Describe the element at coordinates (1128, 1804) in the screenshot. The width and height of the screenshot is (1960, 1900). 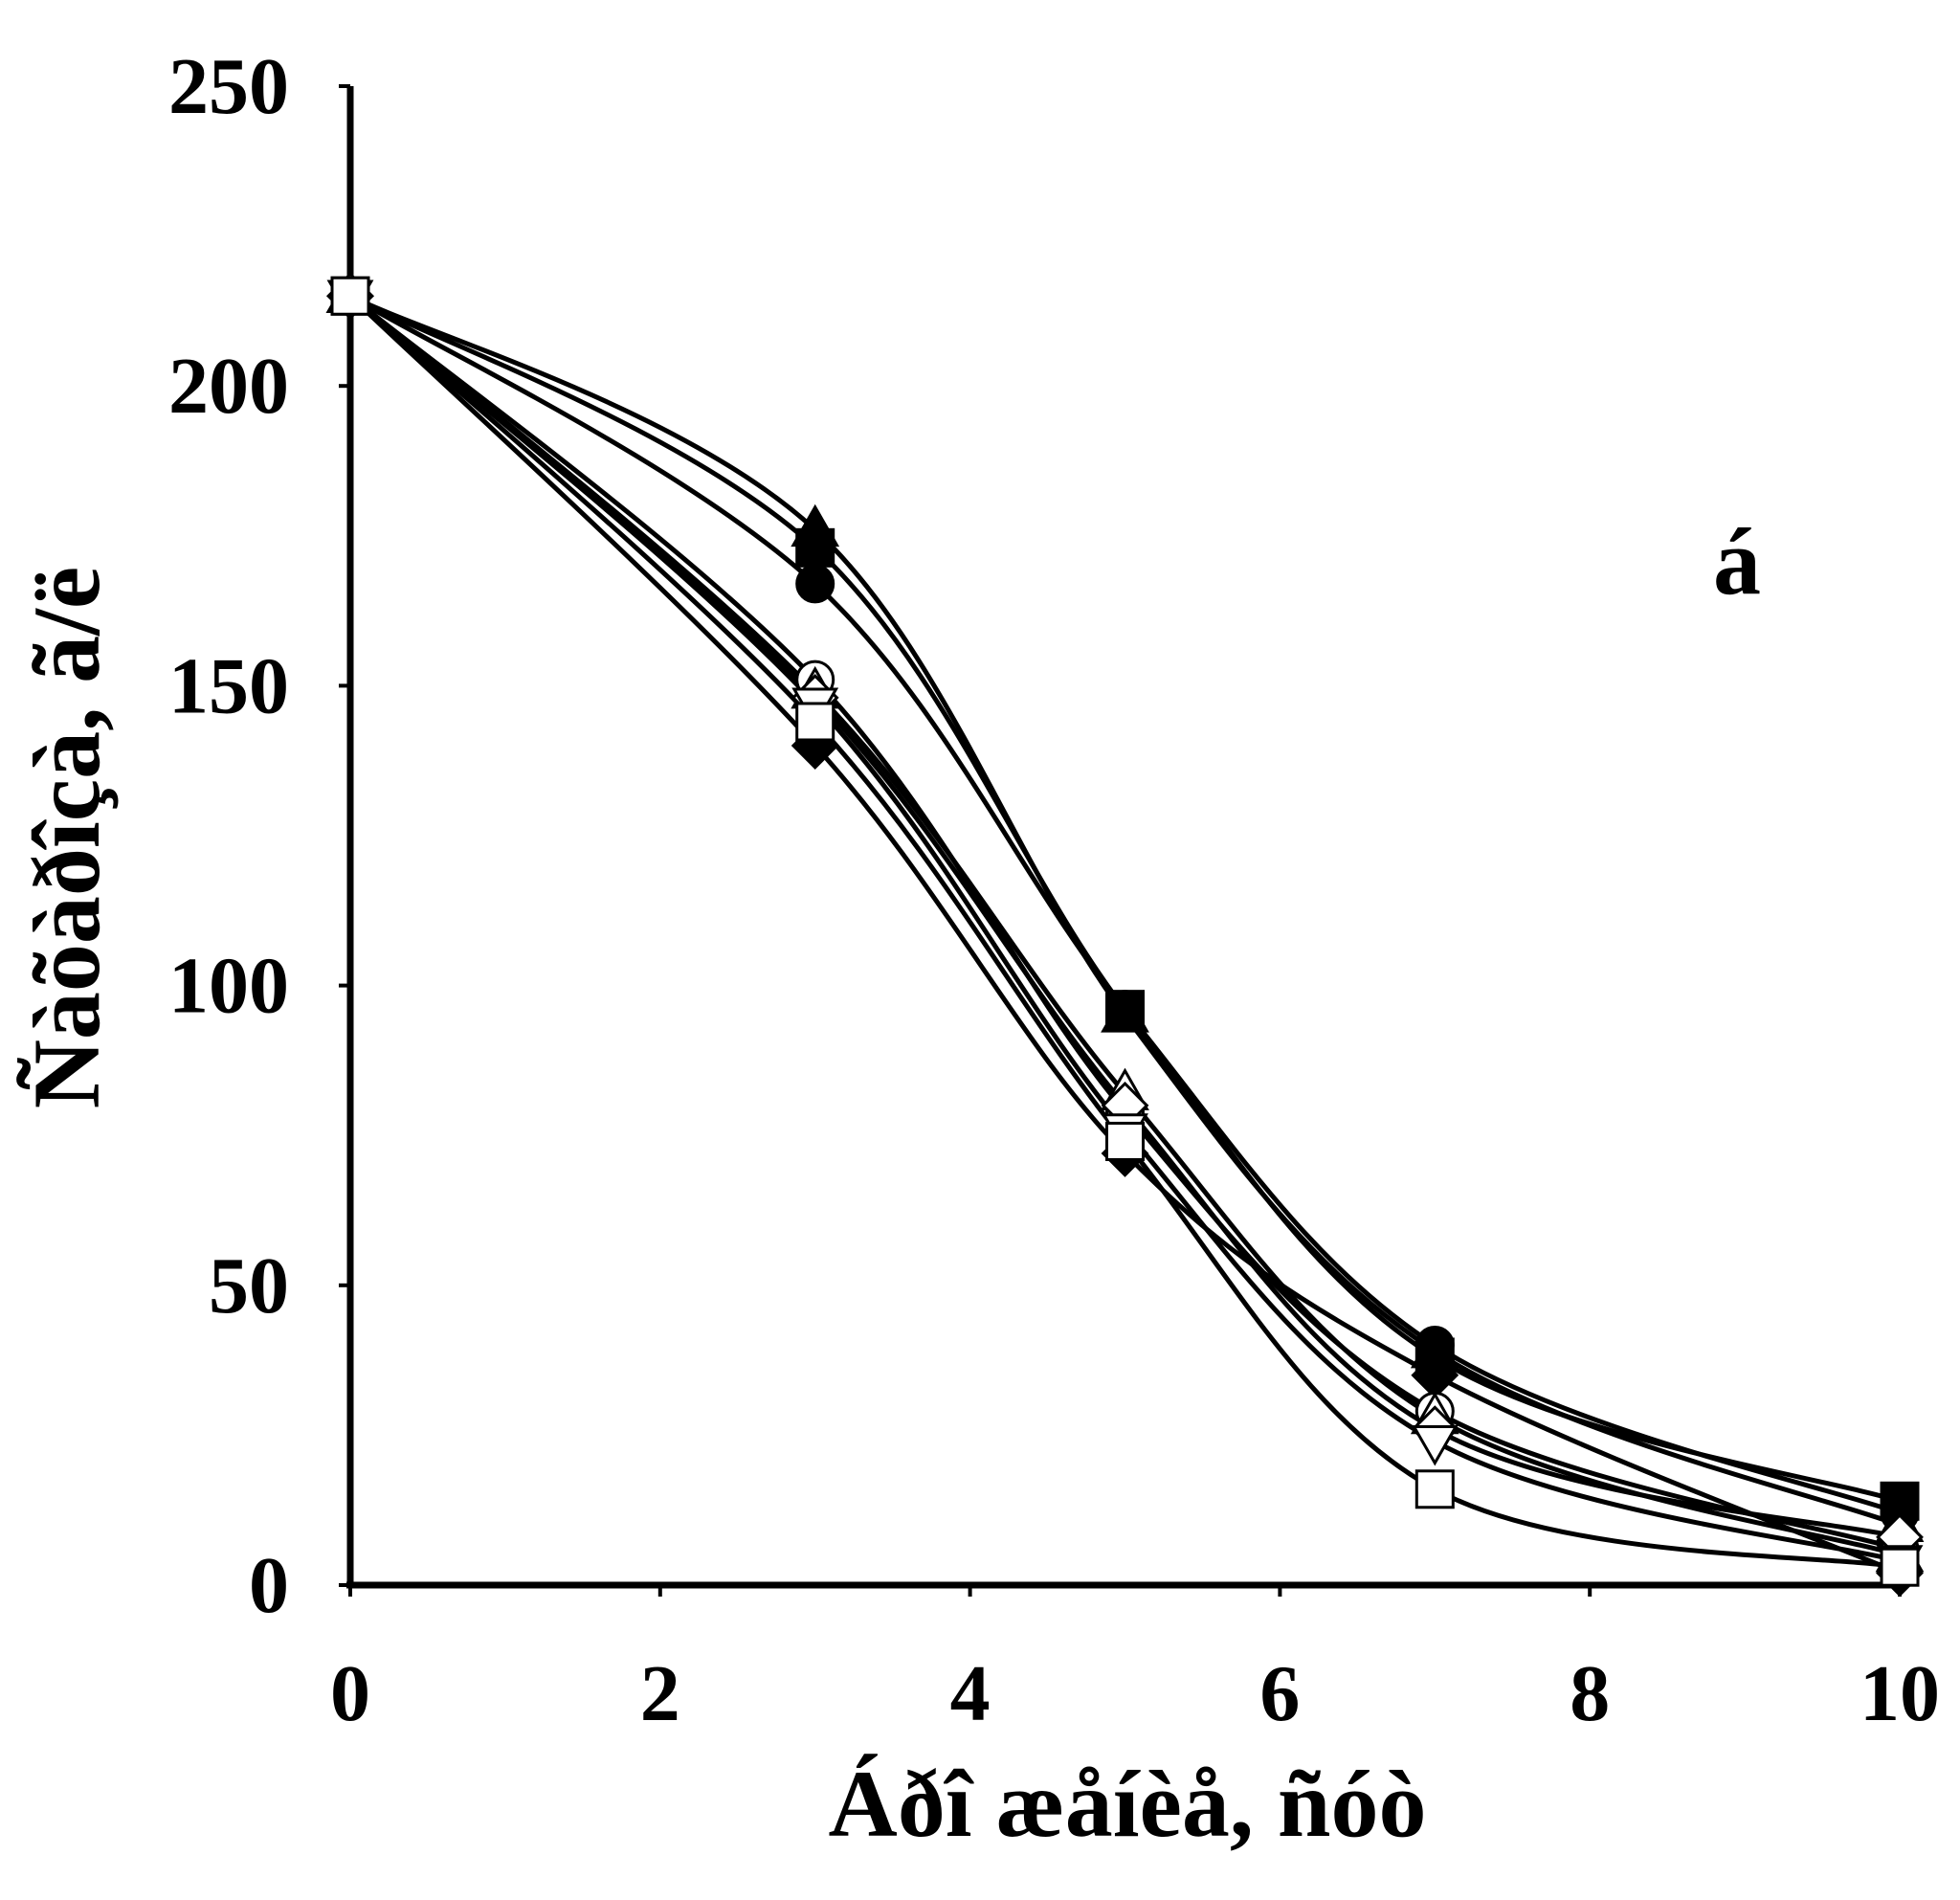
I see `x-axis-title: Áðî æåíèå, ñóò` at that location.